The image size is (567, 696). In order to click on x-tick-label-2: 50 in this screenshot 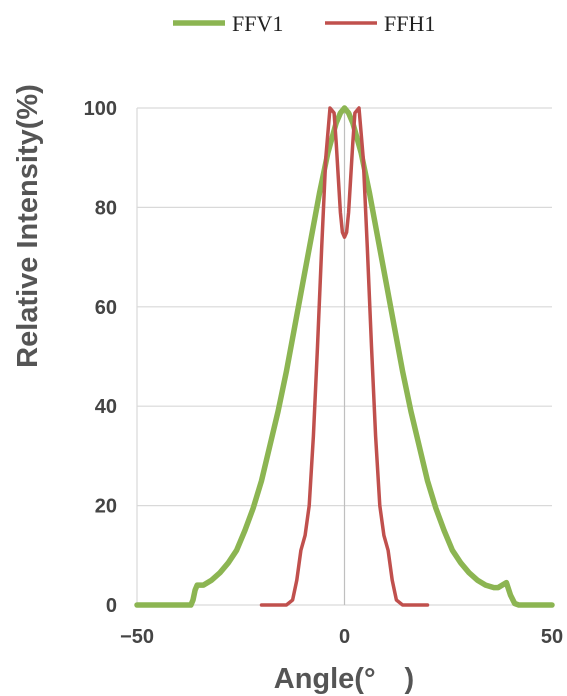, I will do `click(552, 637)`.